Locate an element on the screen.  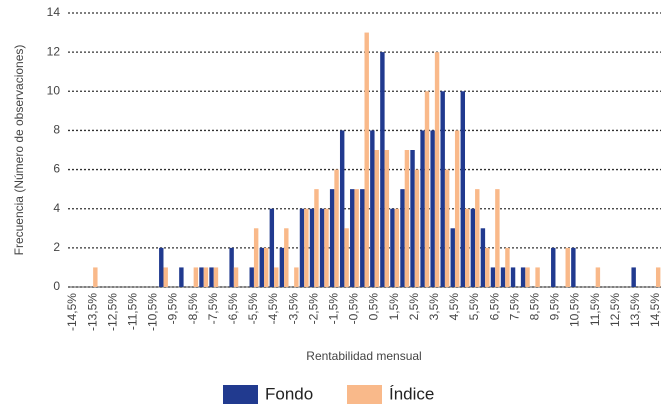
x-tick-label: -5,5% is located at coordinates (253, 309).